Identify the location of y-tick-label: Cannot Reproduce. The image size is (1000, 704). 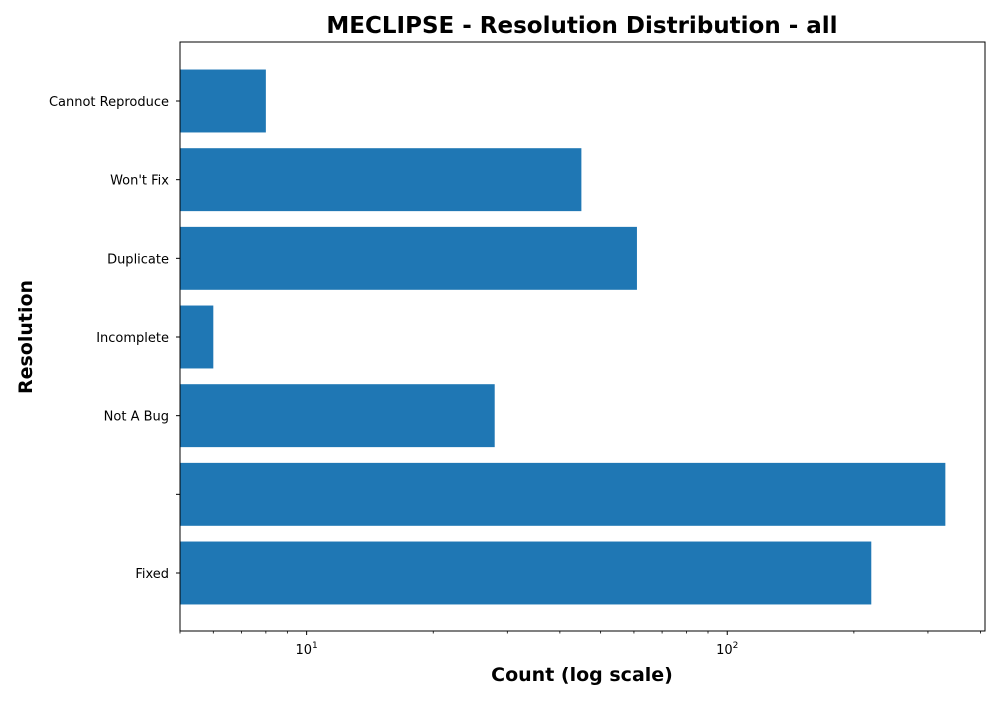
(109, 102).